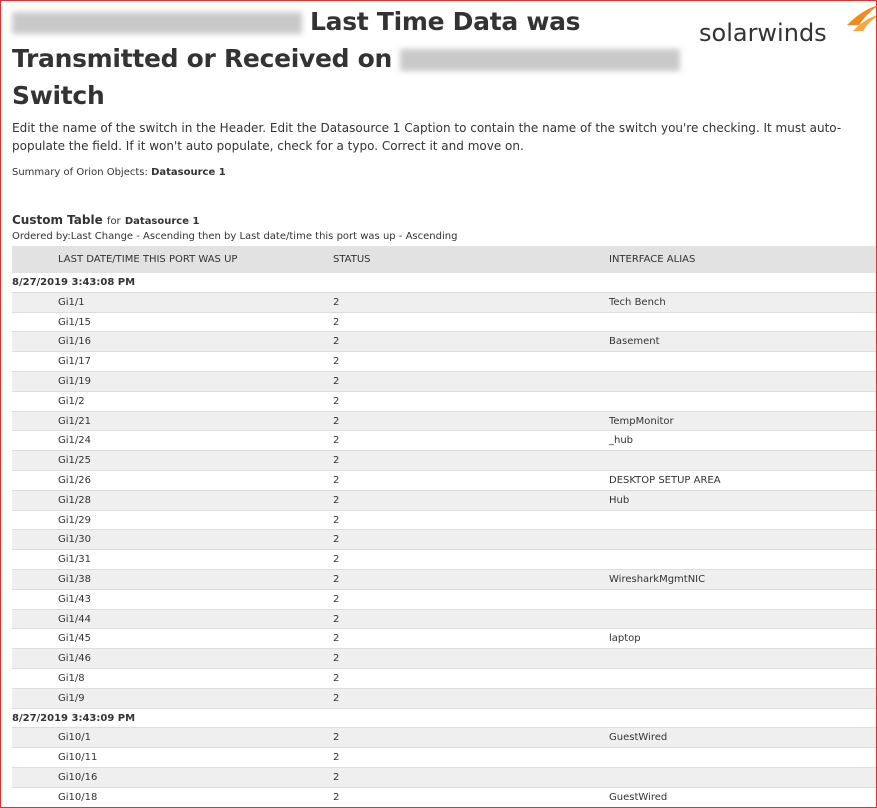 The height and width of the screenshot is (808, 877). I want to click on port-cell: Gi10/11, so click(78, 758).